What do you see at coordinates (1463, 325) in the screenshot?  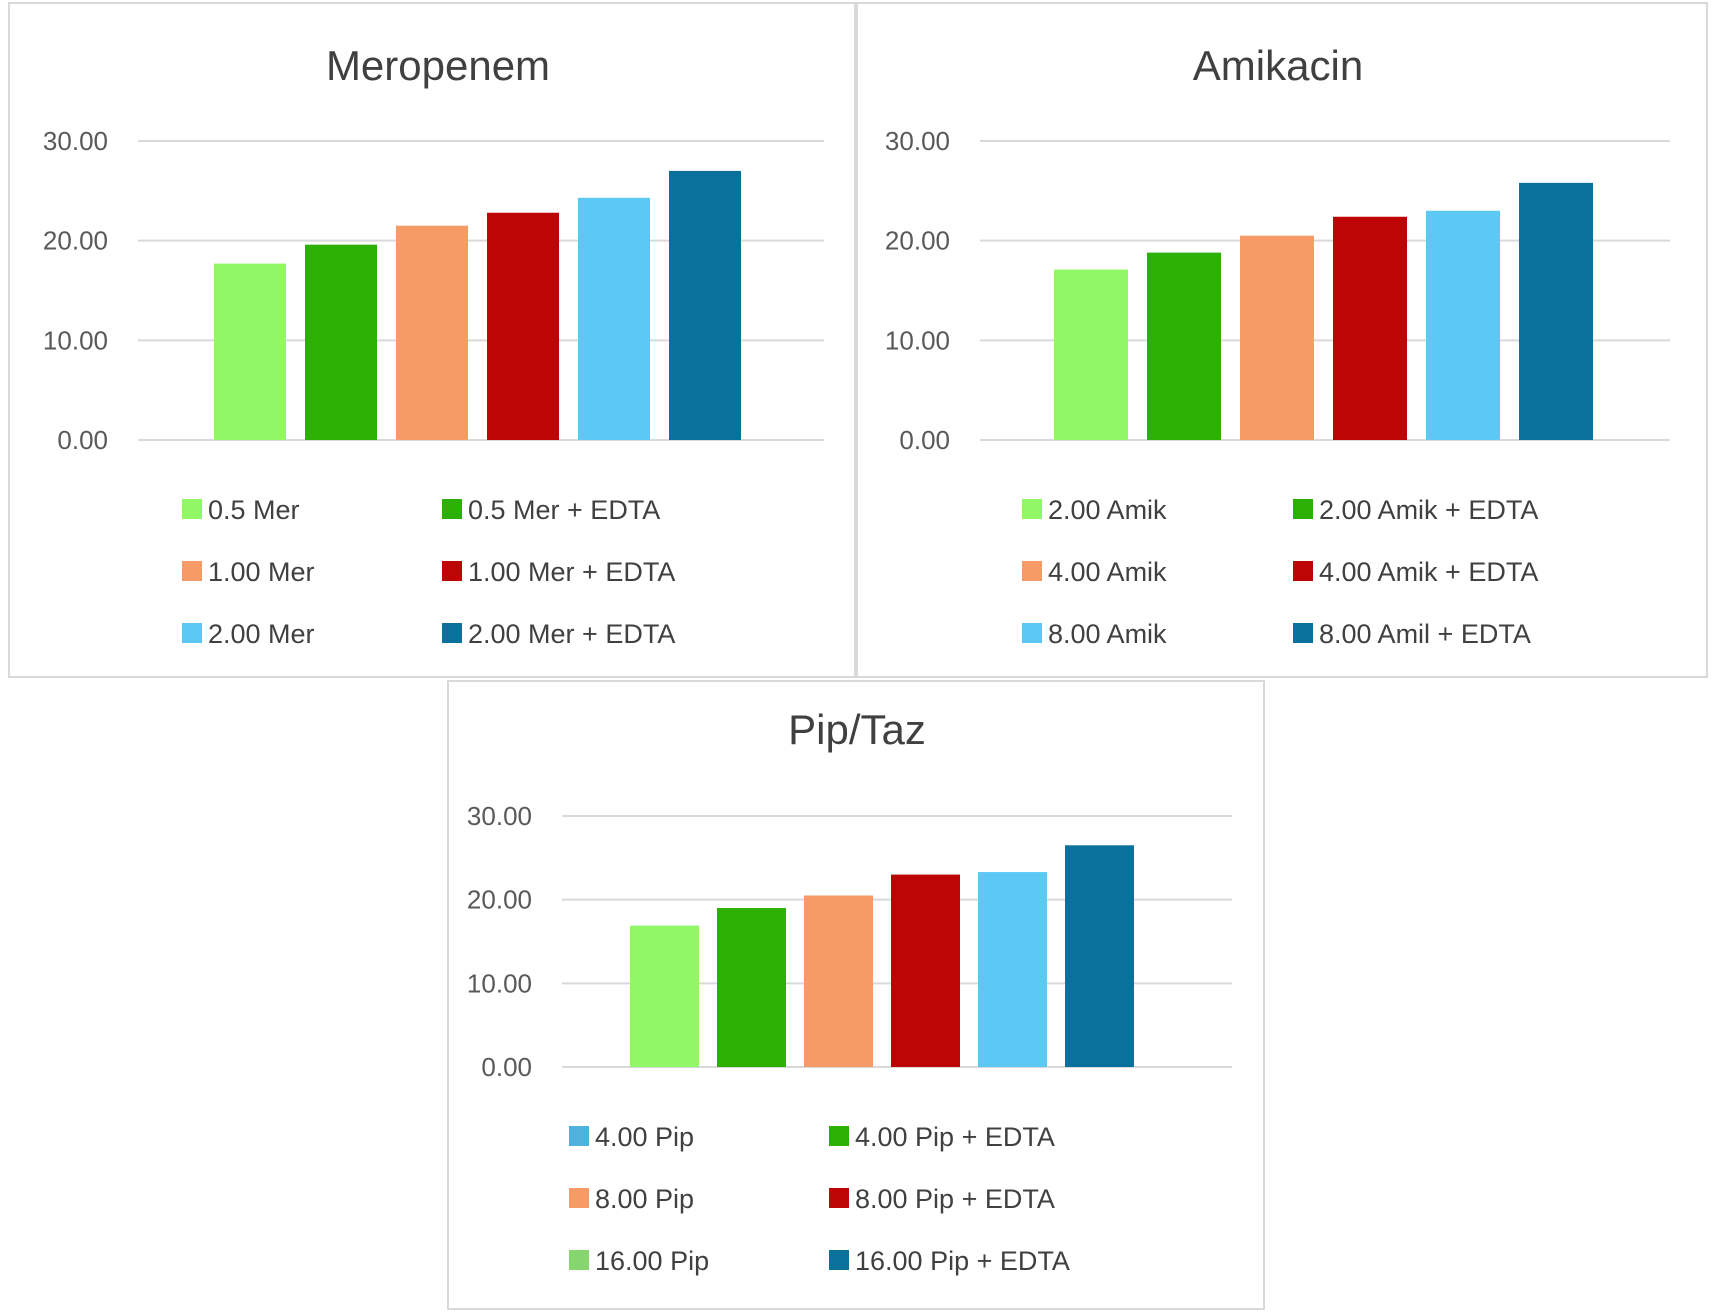 I see `amikacin-bar-8-00-amik` at bounding box center [1463, 325].